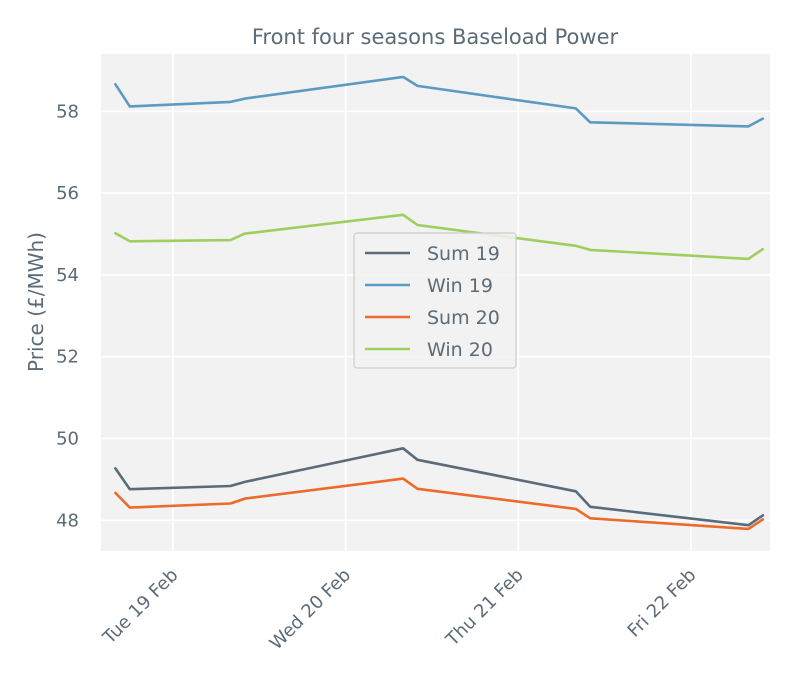 This screenshot has width=800, height=700. I want to click on x-tick-label: Tue 19 Feb, so click(140, 607).